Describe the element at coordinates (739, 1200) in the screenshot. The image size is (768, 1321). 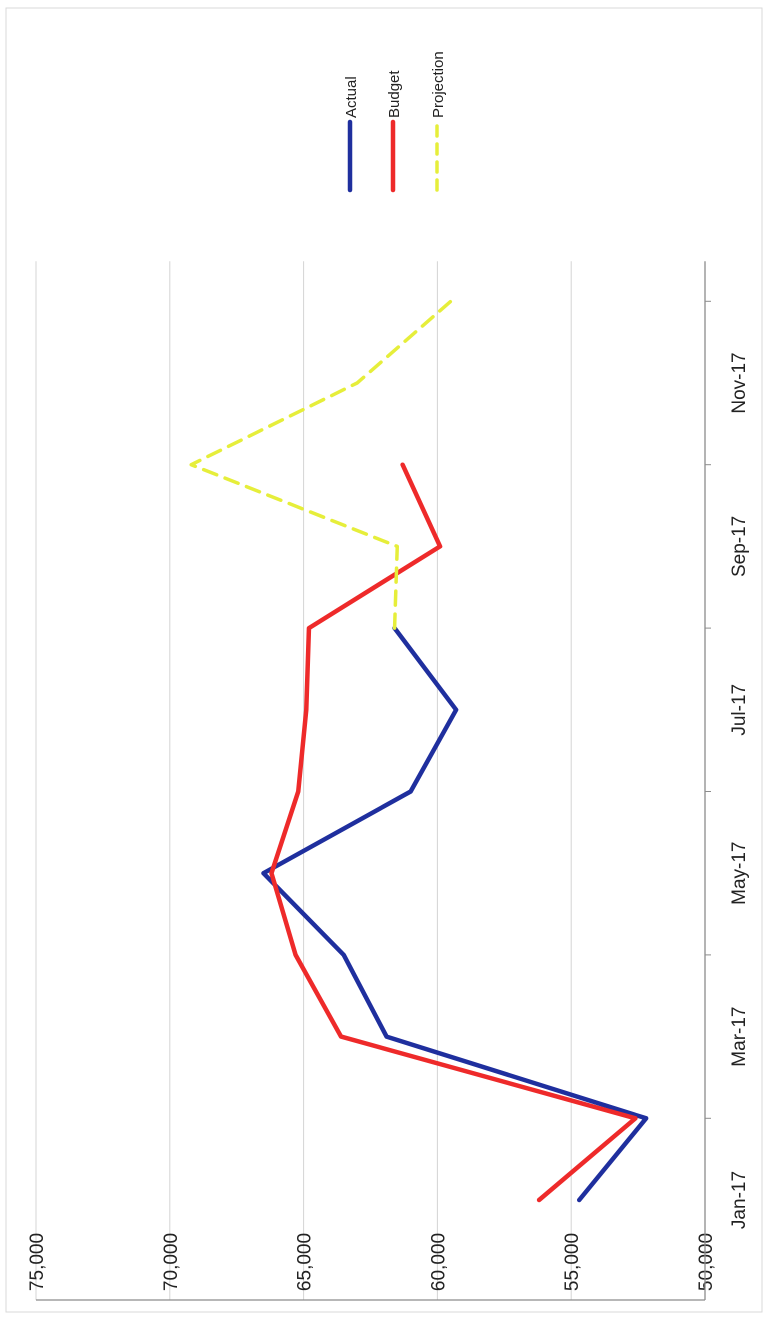
I see `x-tick-label: Jan-17` at that location.